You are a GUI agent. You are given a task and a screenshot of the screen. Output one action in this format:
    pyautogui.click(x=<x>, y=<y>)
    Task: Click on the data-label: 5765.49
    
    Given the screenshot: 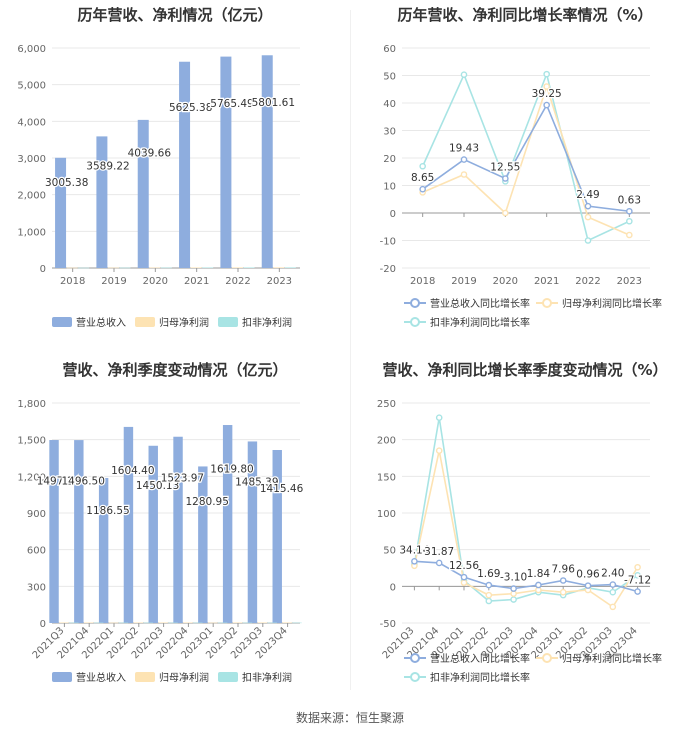 What is the action you would take?
    pyautogui.click(x=231, y=104)
    